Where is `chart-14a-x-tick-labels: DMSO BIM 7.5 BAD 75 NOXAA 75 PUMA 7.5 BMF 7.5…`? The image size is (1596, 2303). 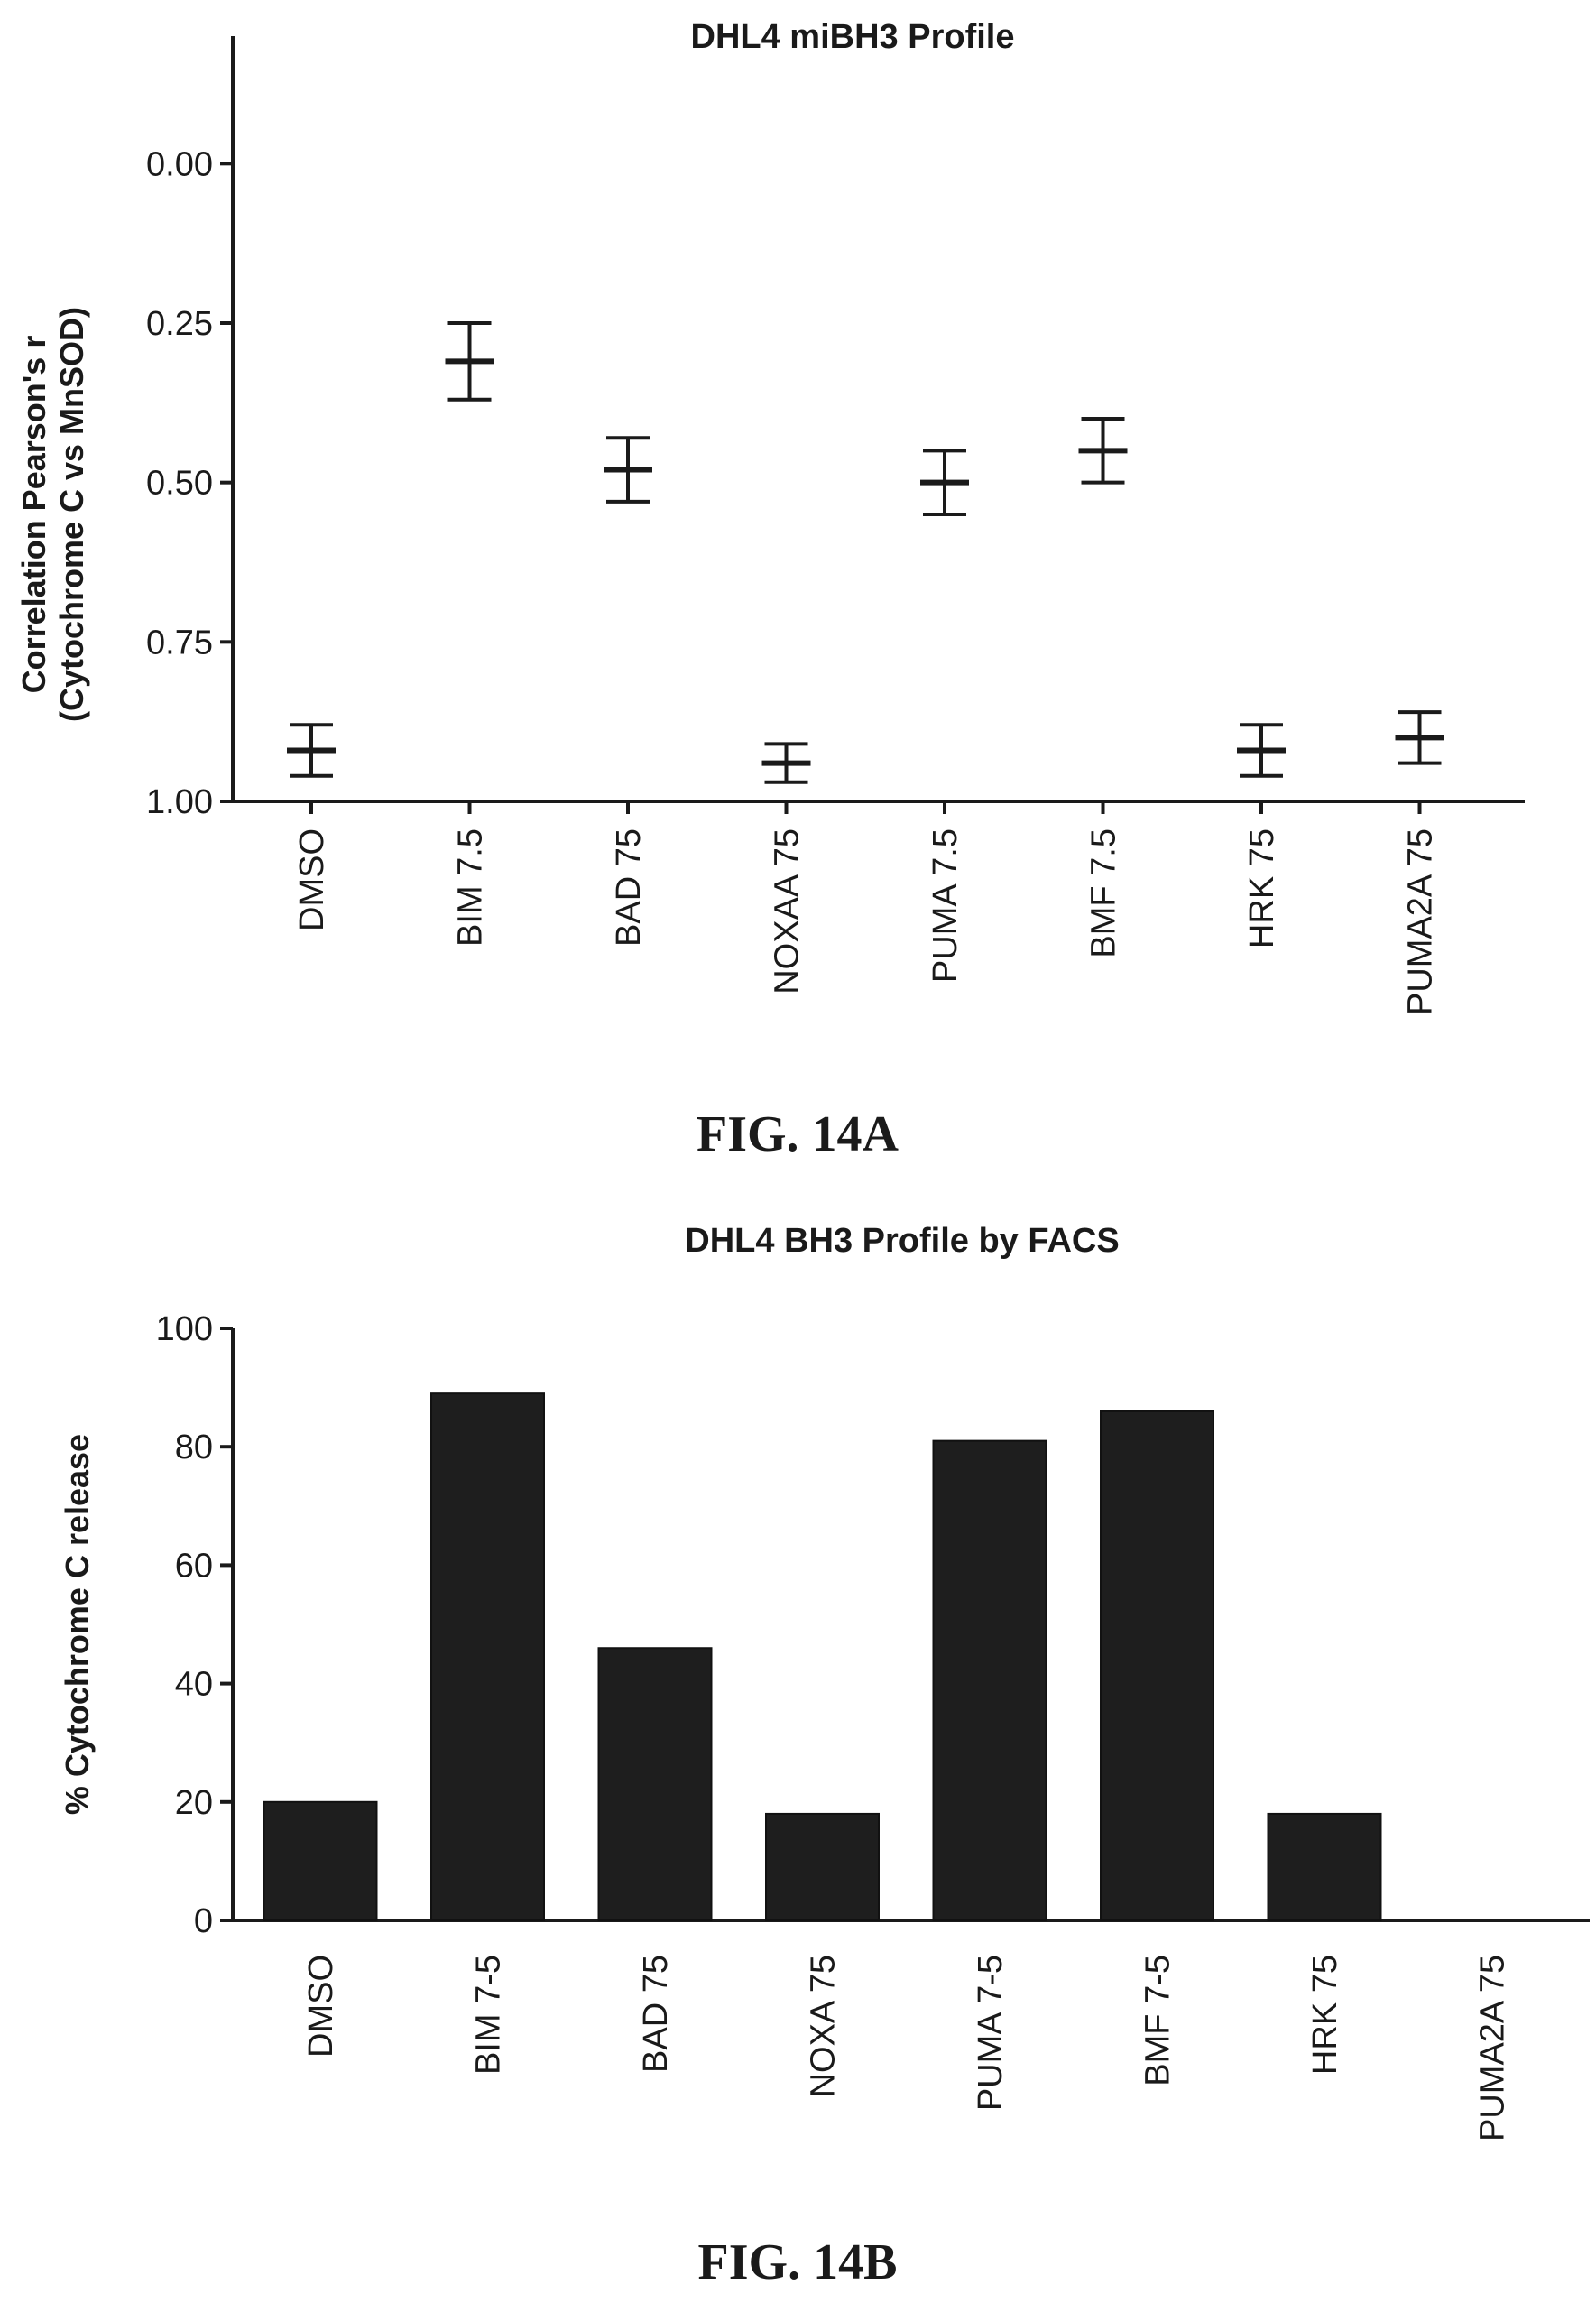
chart-14a-x-tick-labels: DMSO BIM 7.5 BAD 75 NOXAA 75 PUMA 7.5 BMF 7.5… is located at coordinates (866, 908).